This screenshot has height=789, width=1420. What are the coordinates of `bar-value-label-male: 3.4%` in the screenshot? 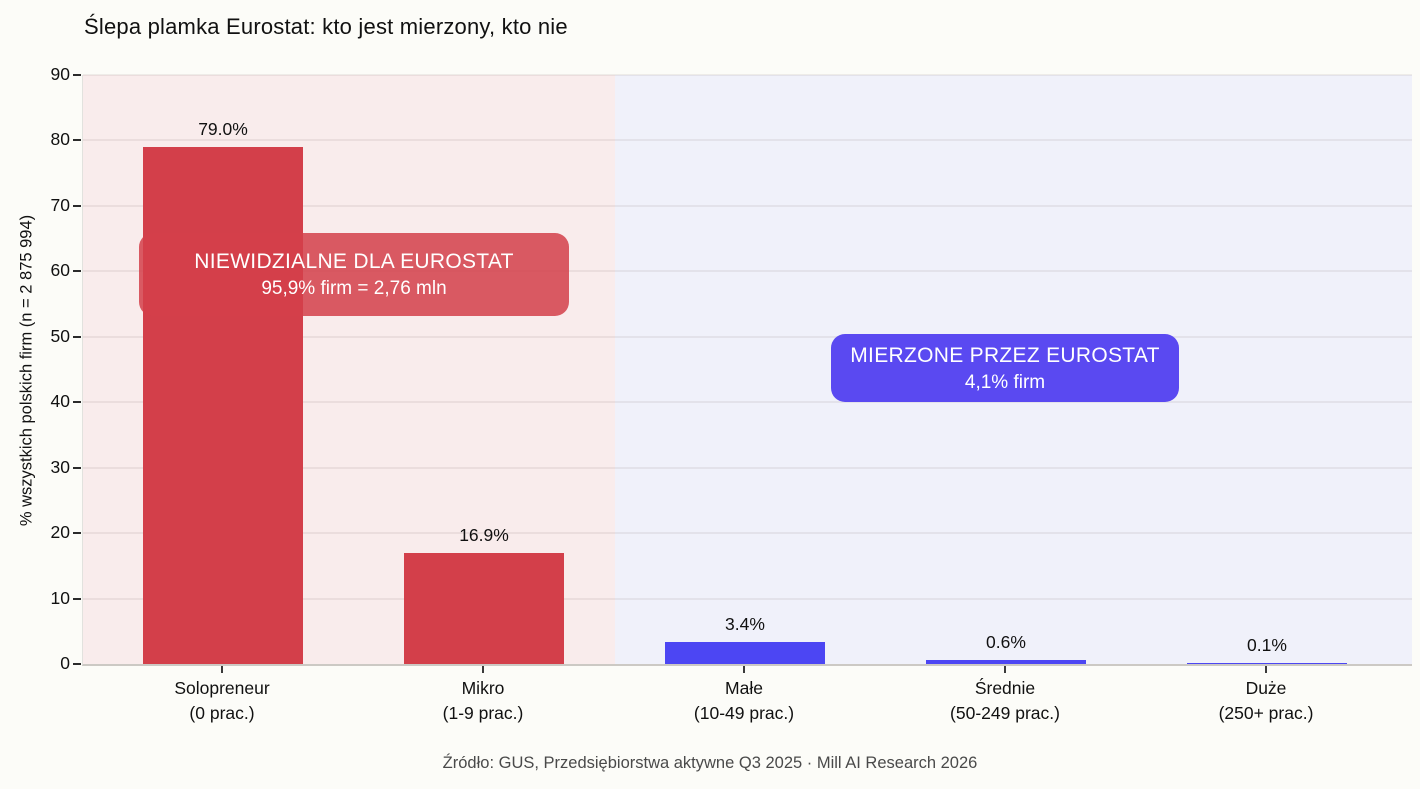 It's located at (745, 623).